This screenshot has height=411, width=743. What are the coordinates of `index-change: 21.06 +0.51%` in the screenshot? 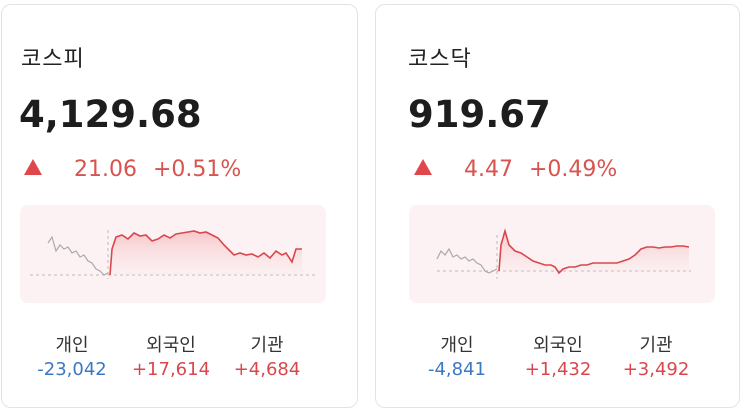 It's located at (132, 169).